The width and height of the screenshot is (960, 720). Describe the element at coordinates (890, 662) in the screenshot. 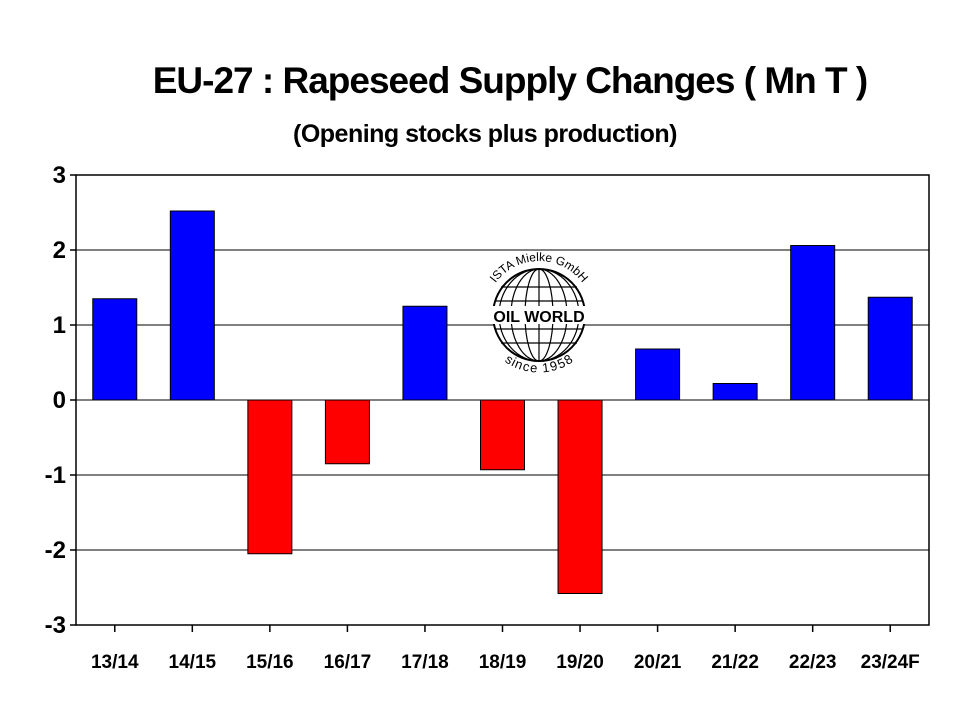

I see `x-tick-label: 23/24F` at that location.